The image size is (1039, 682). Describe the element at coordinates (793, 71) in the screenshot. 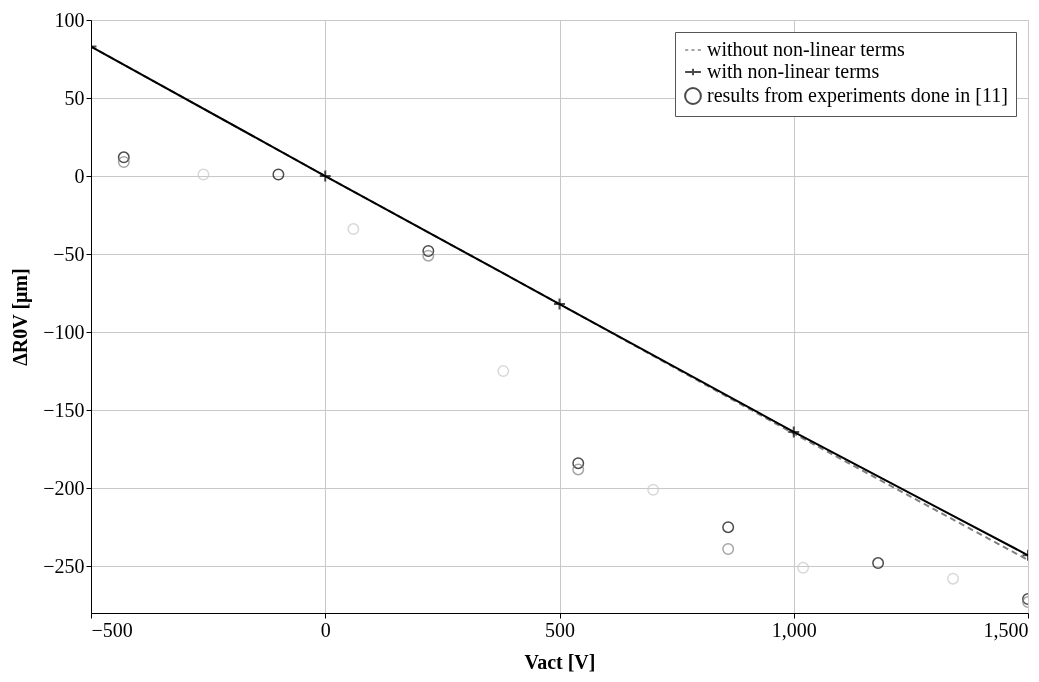

I see `legend-label: with non-linear terms` at that location.